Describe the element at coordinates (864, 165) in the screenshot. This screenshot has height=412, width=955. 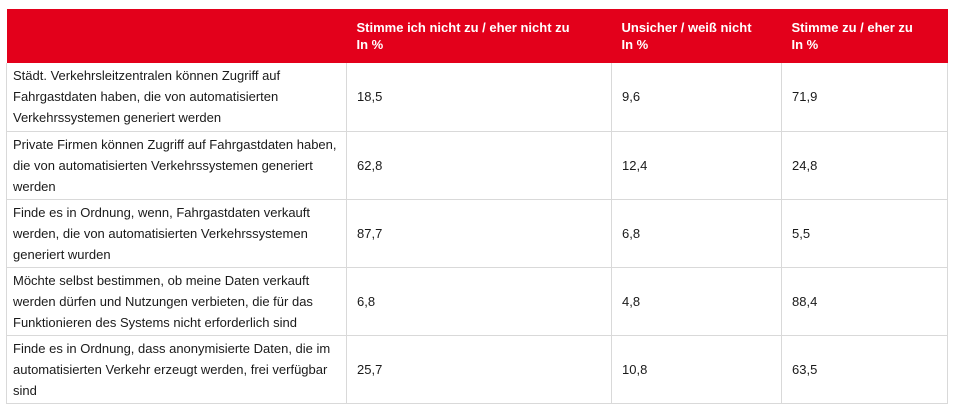
I see `agree-value: 24,8` at that location.